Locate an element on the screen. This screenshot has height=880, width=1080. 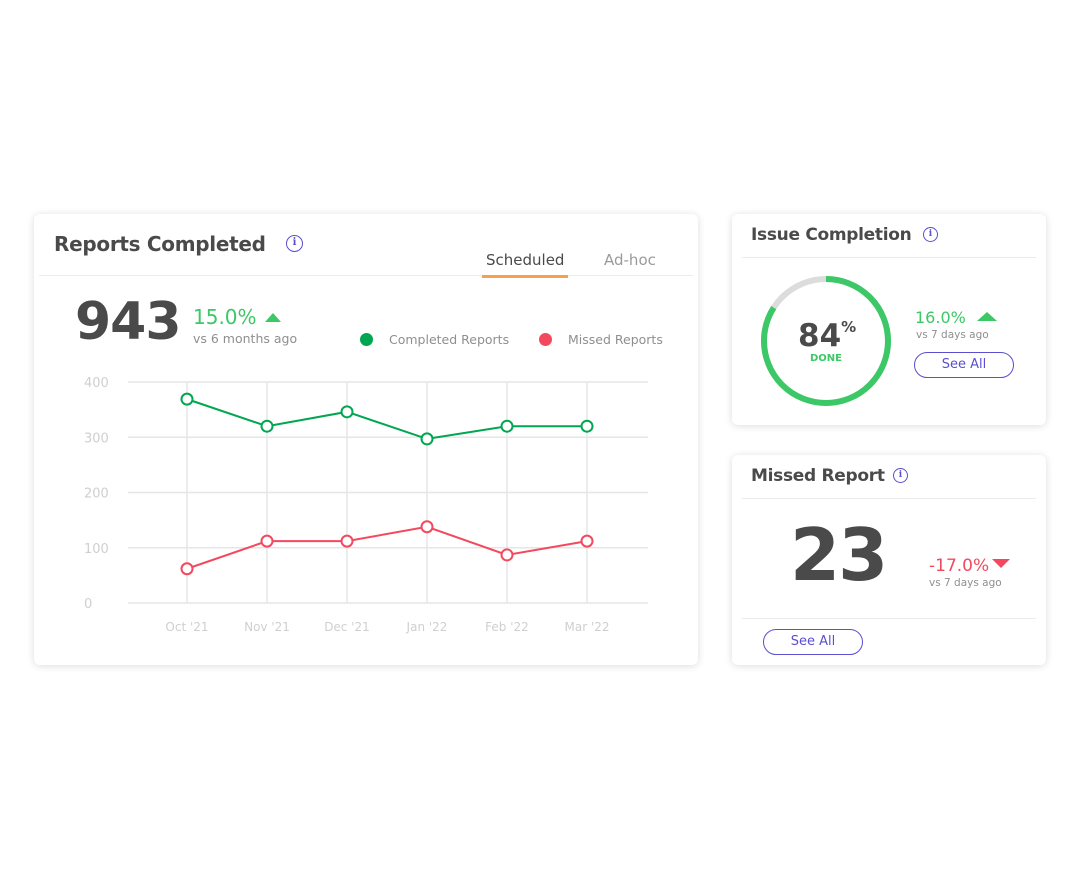
y-tick-label: 0 is located at coordinates (88, 604).